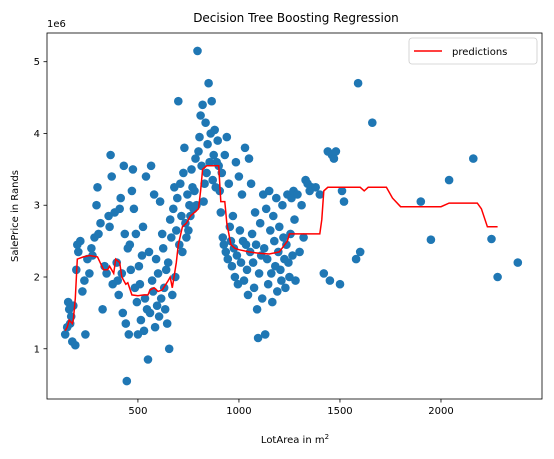 This screenshot has height=459, width=554. What do you see at coordinates (238, 411) in the screenshot?
I see `x-tick-label: 1000` at bounding box center [238, 411].